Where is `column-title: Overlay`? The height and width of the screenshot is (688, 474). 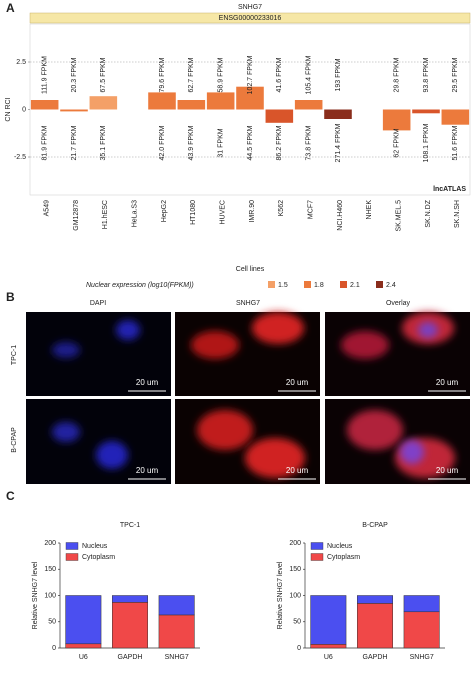 column-title: Overlay is located at coordinates (398, 303).